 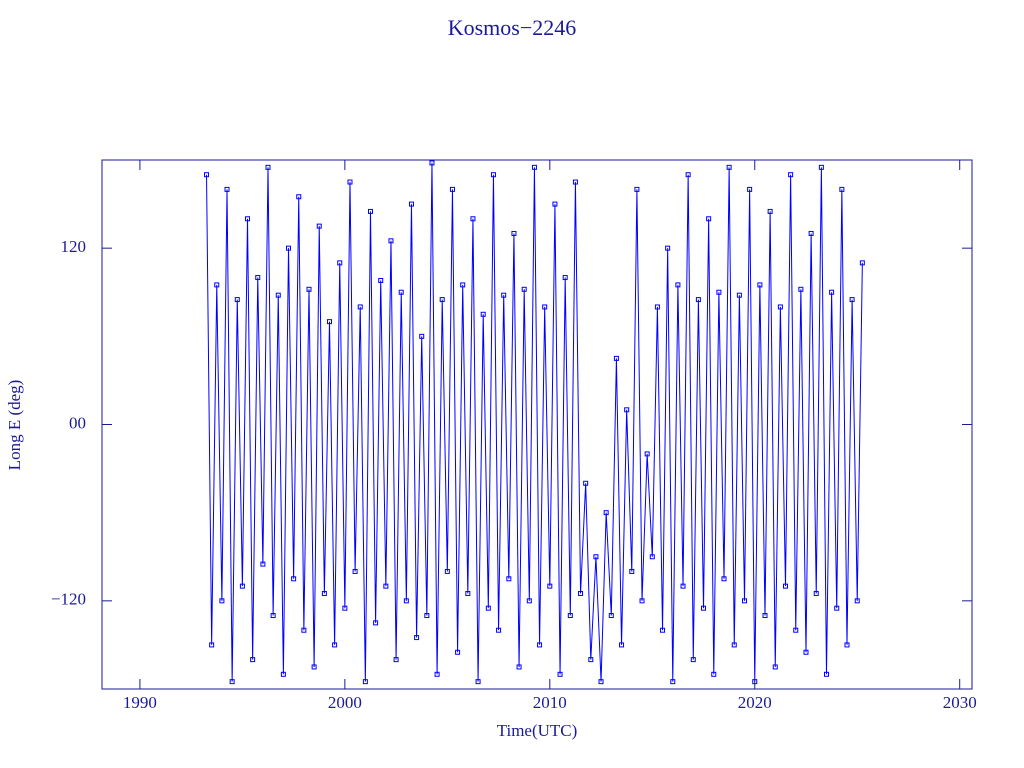 What do you see at coordinates (550, 702) in the screenshot?
I see `x-tick-label: 2010` at bounding box center [550, 702].